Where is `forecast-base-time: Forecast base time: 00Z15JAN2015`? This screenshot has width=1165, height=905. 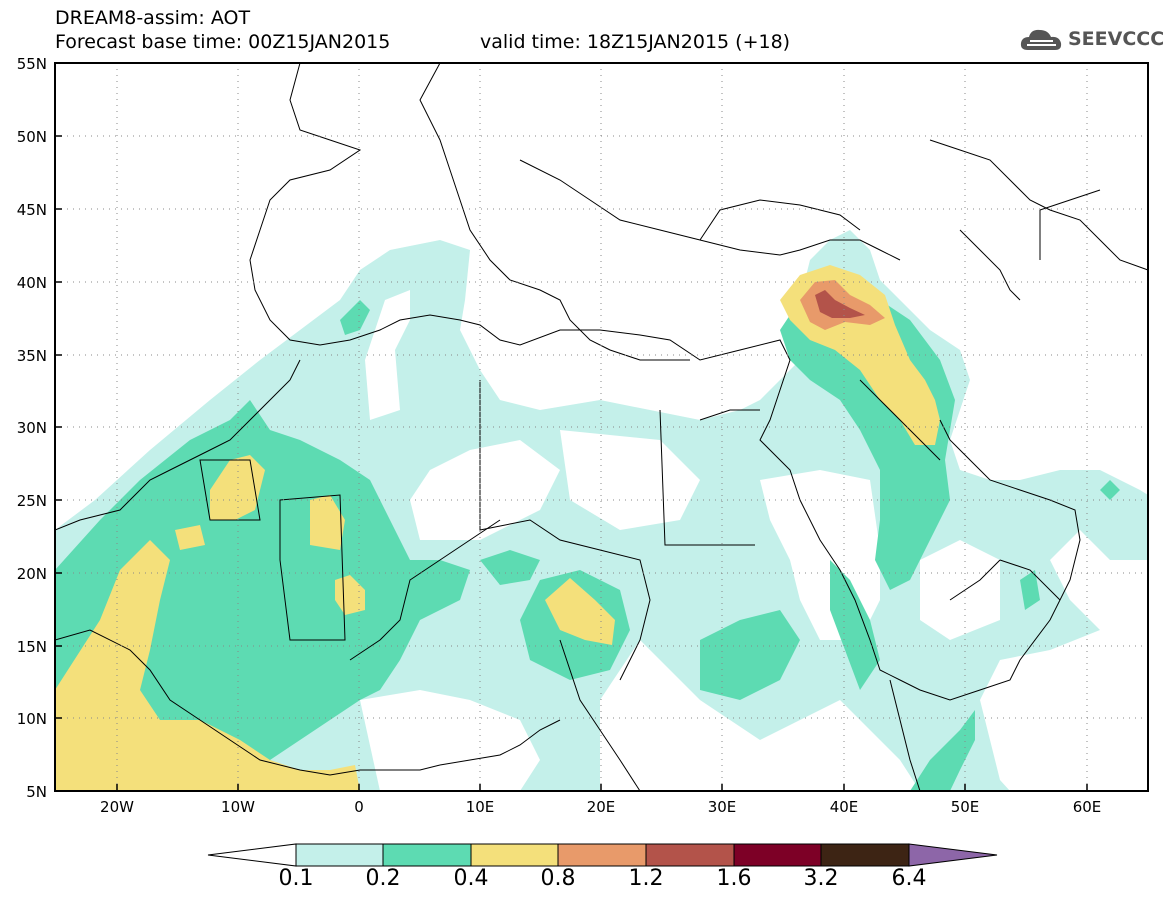
forecast-base-time: Forecast base time: 00Z15JAN2015 is located at coordinates (223, 42).